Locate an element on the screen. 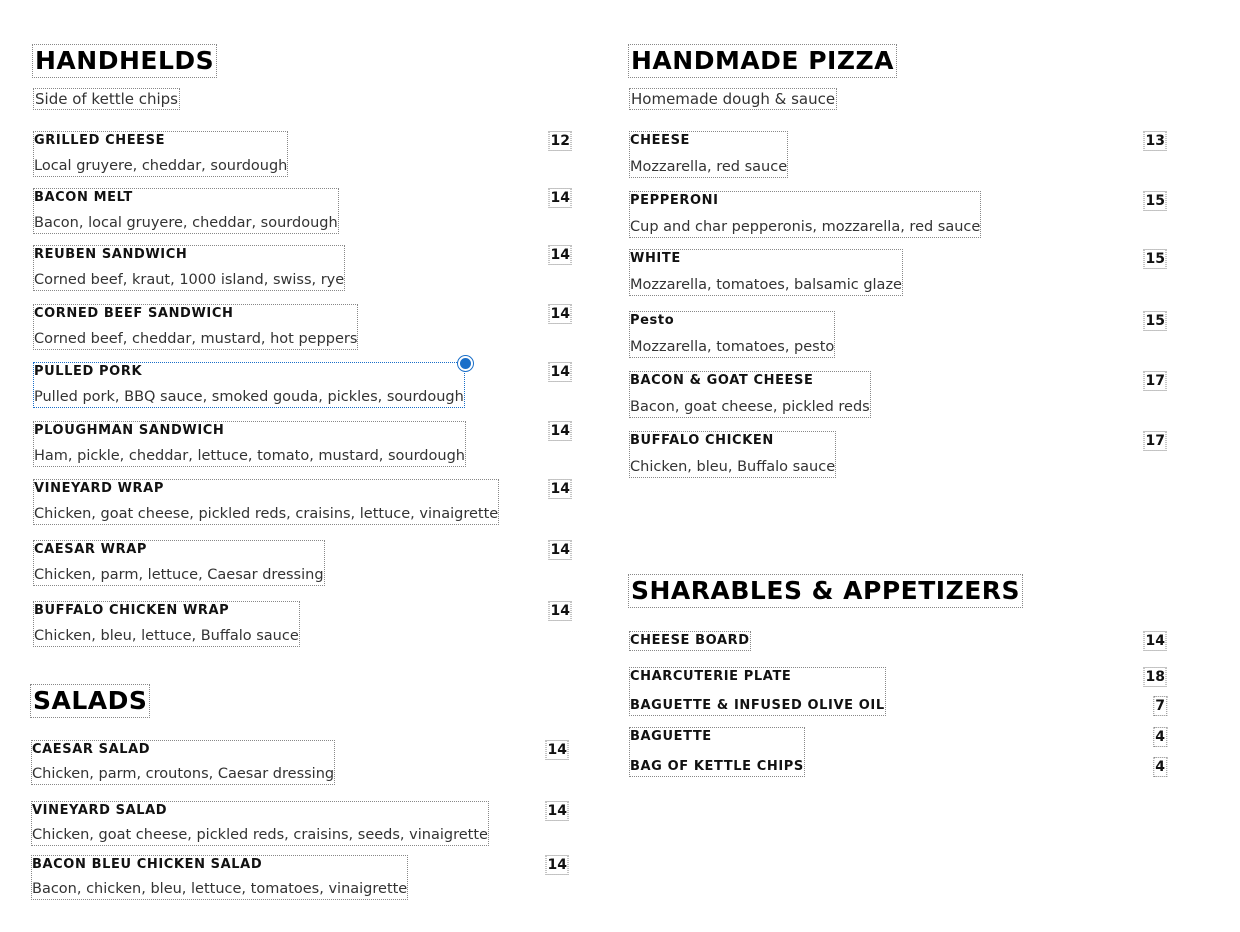  menu-item-name: PEPPERONI is located at coordinates (674, 200).